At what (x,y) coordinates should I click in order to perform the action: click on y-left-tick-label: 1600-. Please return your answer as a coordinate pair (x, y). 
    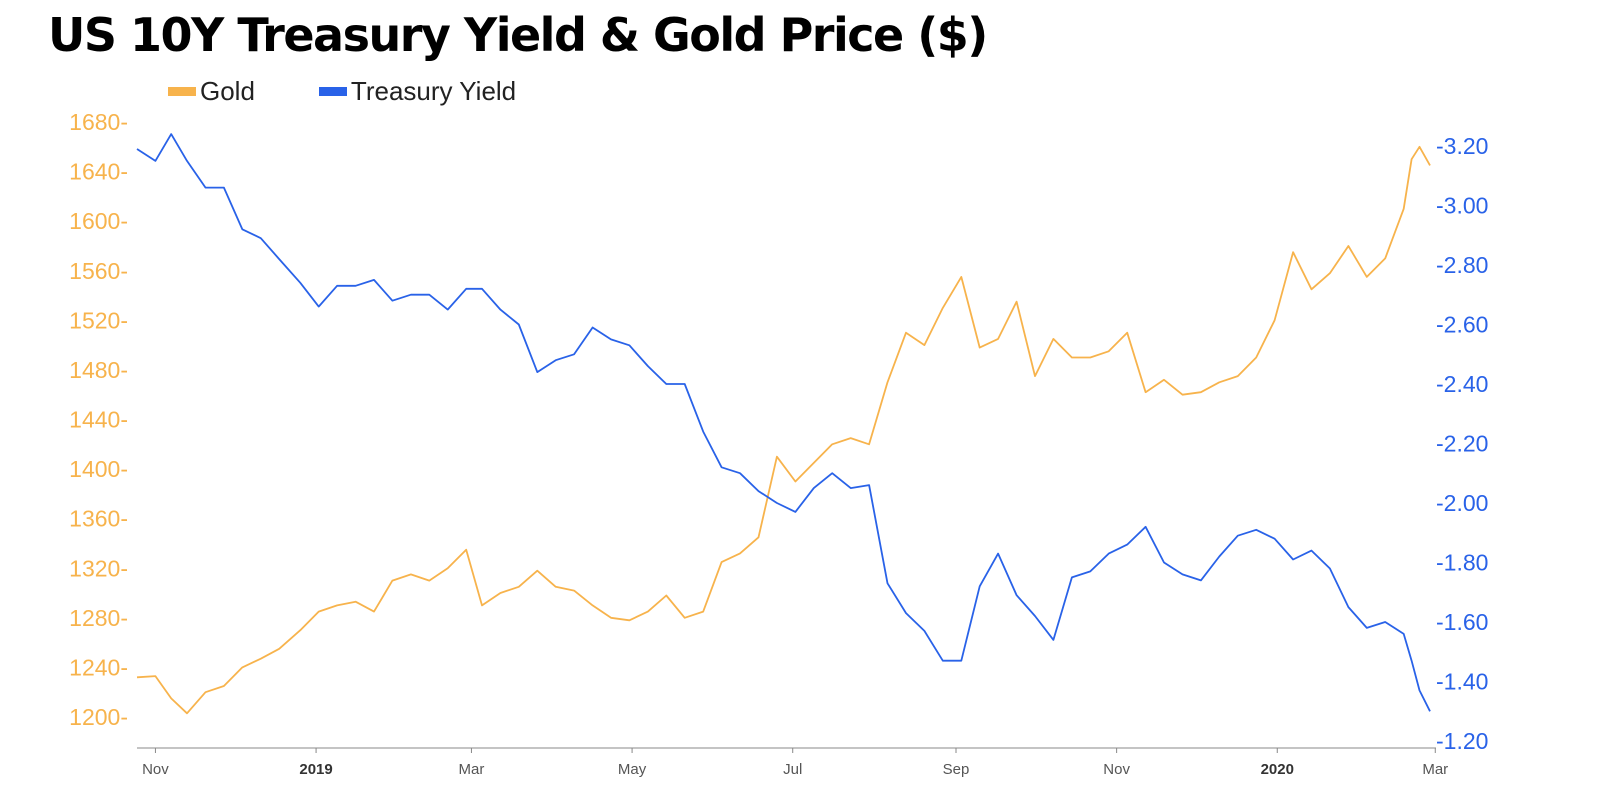
    Looking at the image, I should click on (98, 221).